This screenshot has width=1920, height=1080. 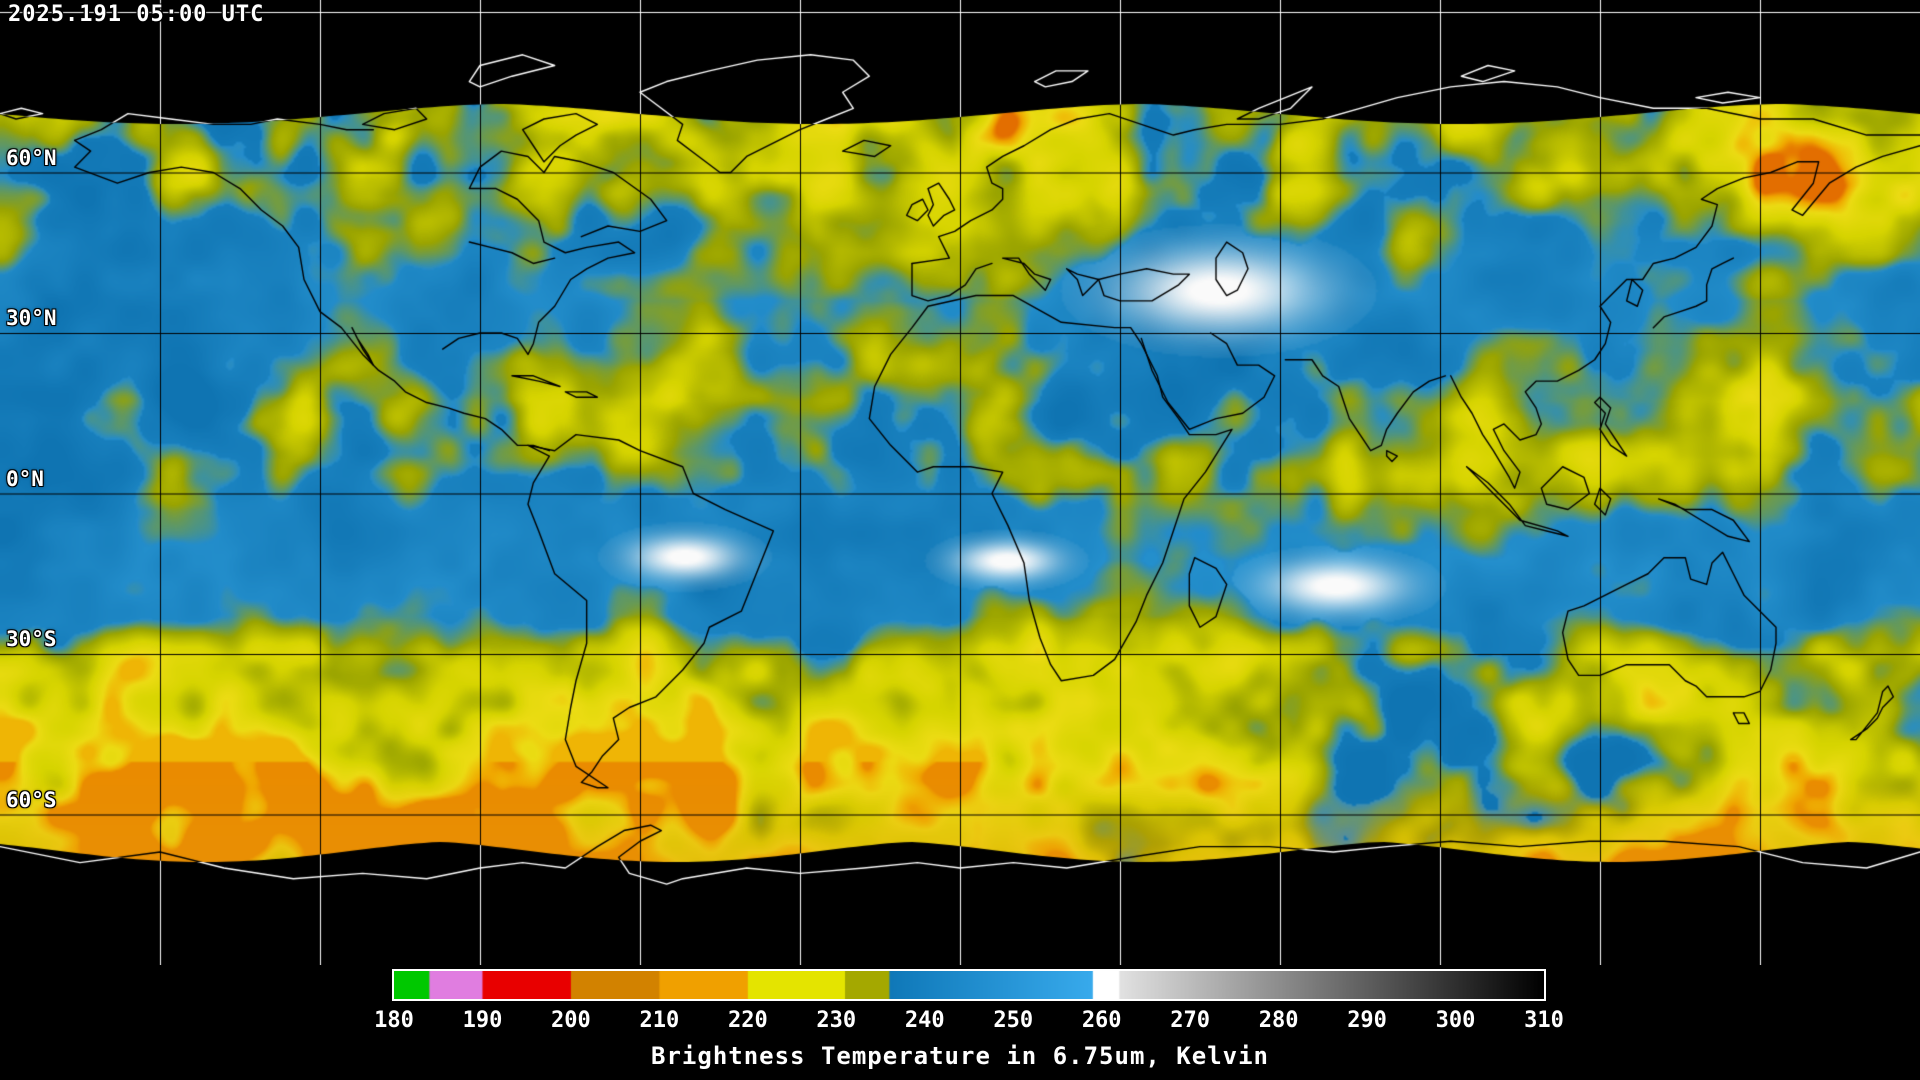 I want to click on colorbar-tick-280: 280, so click(x=1278, y=1020).